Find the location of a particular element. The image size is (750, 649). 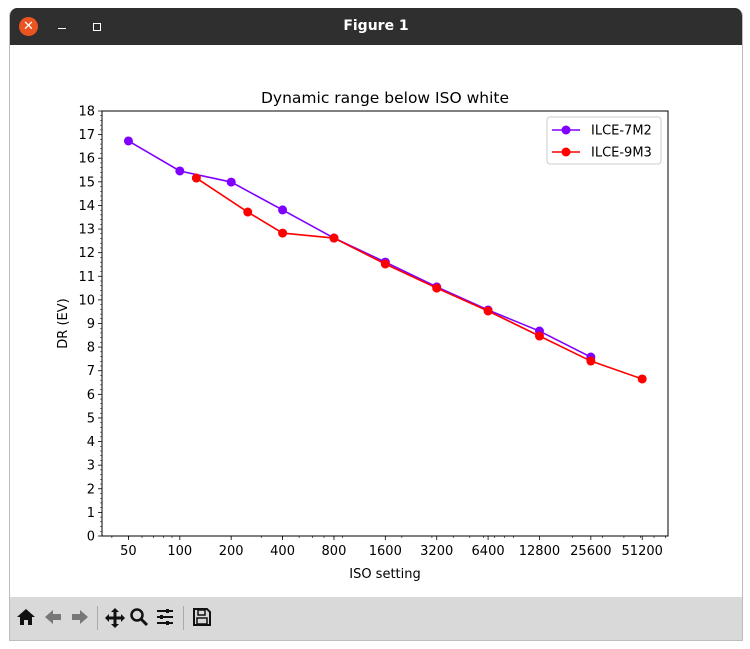

x-tick-label: 50 is located at coordinates (128, 551).